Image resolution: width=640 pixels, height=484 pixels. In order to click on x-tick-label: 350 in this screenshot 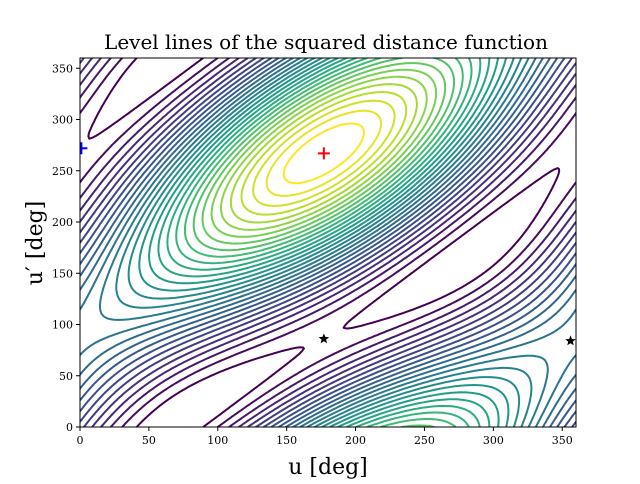, I will do `click(562, 440)`.